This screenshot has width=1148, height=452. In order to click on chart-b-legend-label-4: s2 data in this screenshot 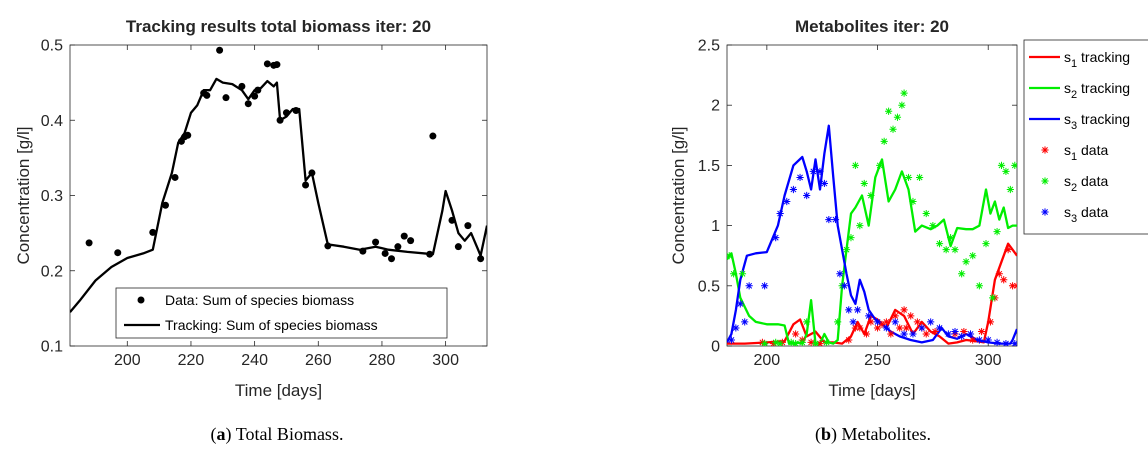, I will do `click(1086, 183)`.